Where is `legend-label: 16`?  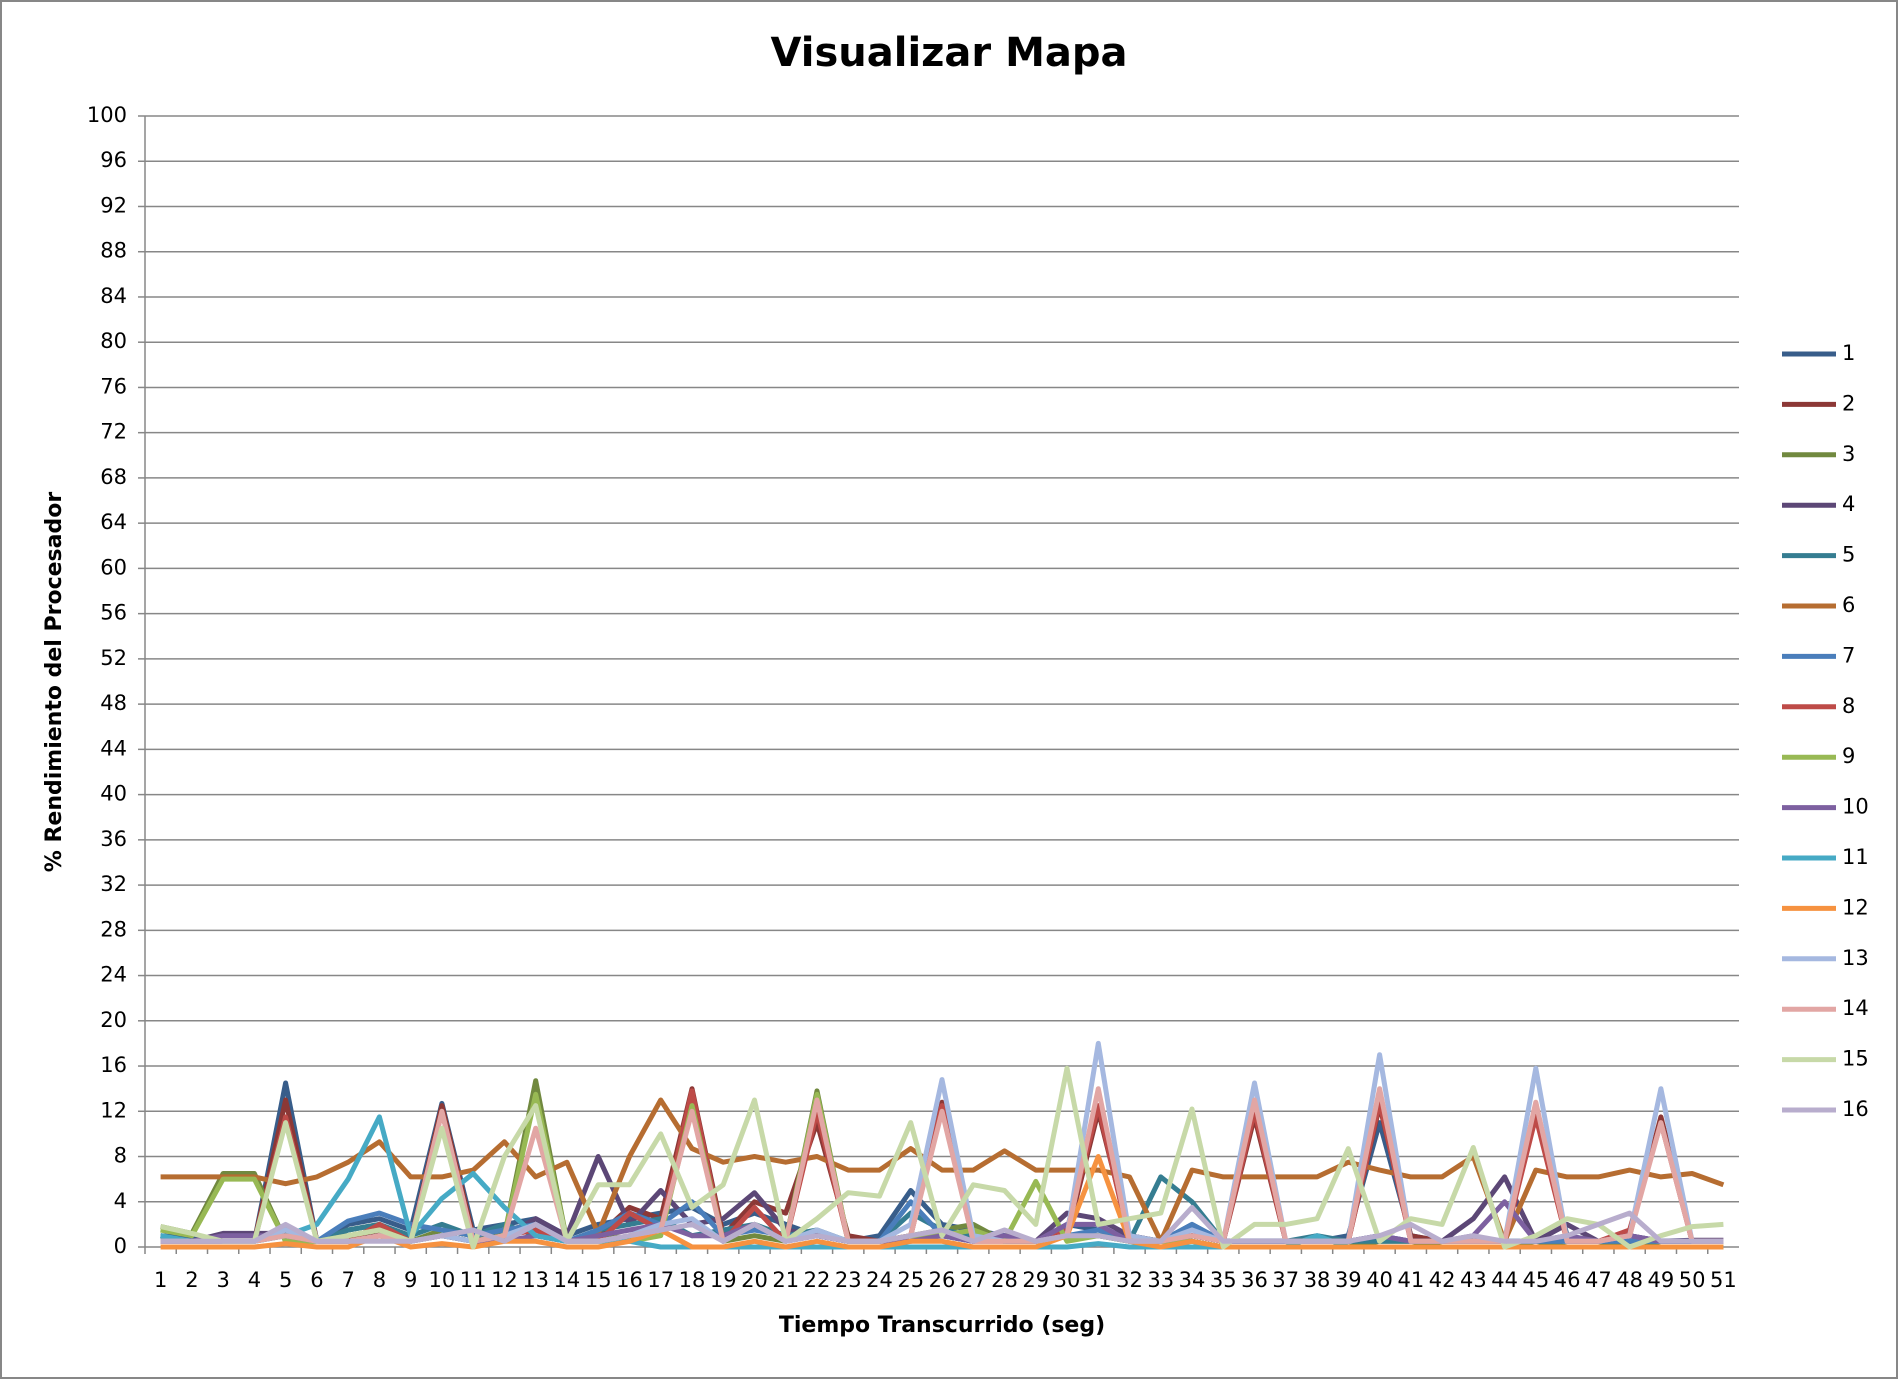 legend-label: 16 is located at coordinates (1855, 1109).